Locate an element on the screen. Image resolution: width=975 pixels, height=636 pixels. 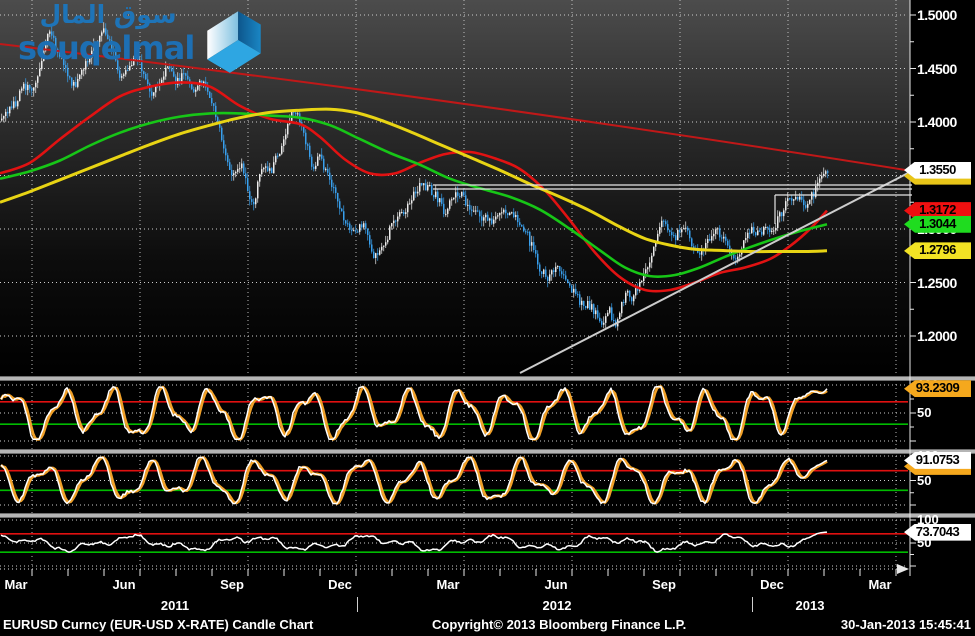
logo-latin-text: souqelmal is located at coordinates (106, 48).